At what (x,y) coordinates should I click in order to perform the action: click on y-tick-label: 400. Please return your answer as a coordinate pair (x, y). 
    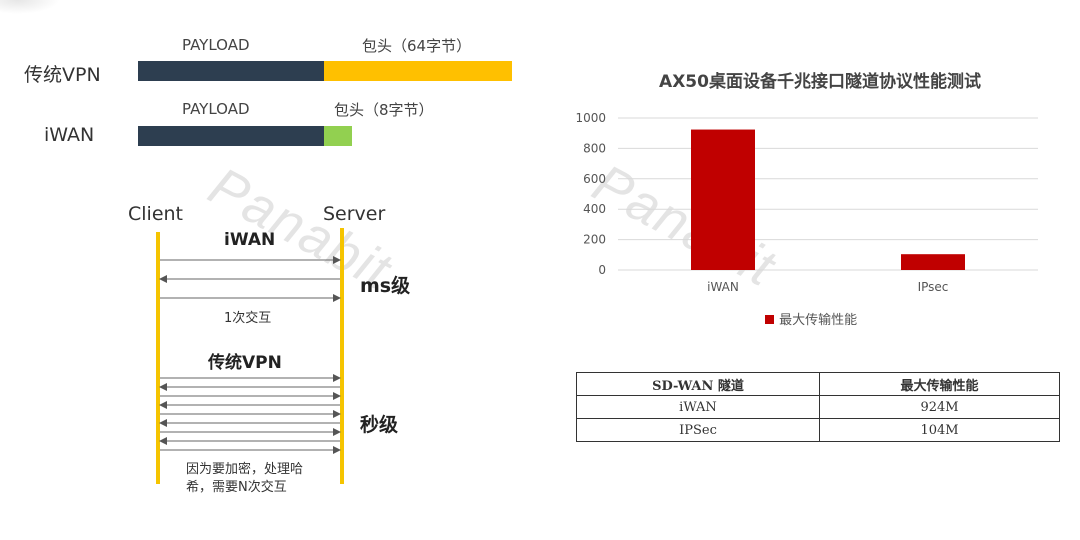
    Looking at the image, I should click on (594, 209).